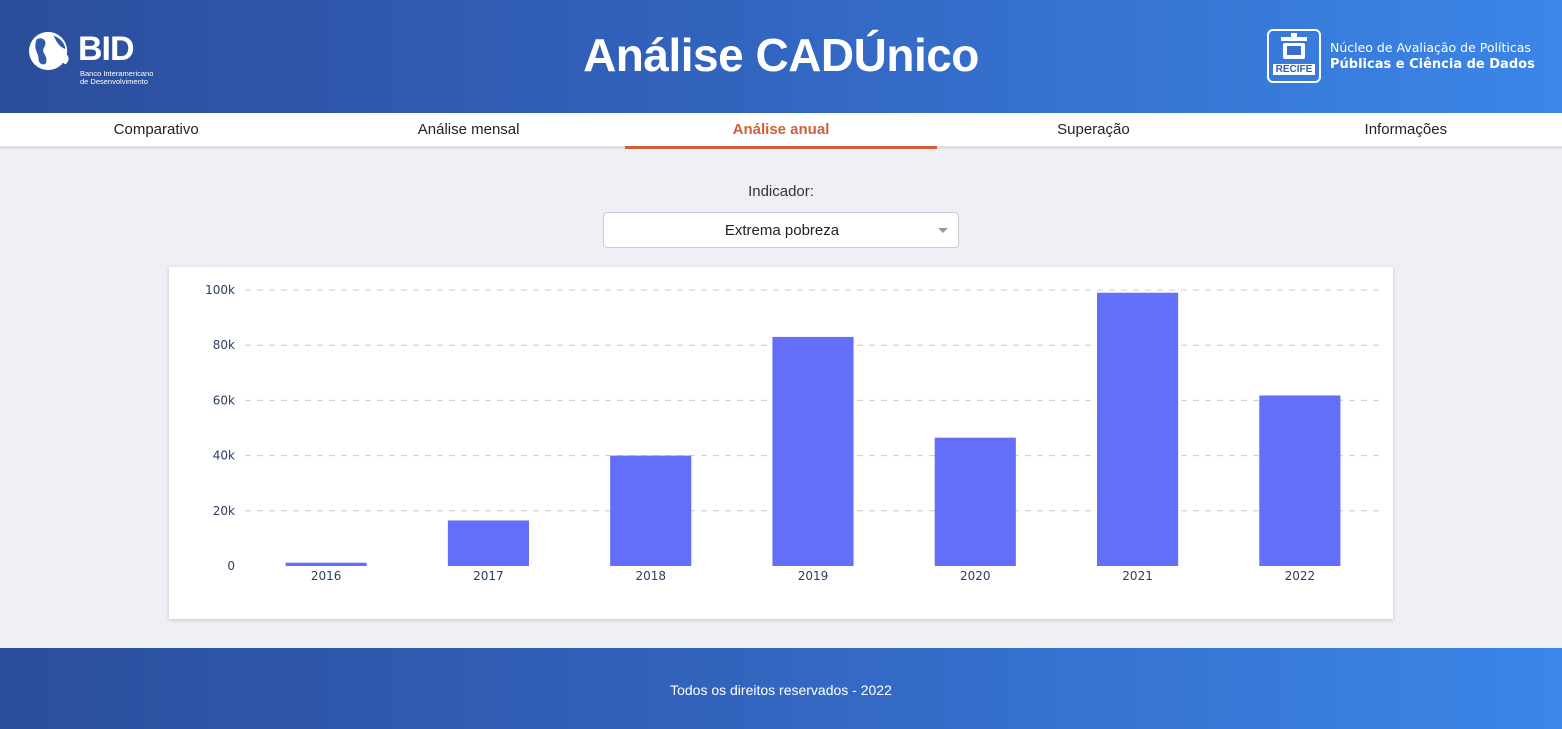  Describe the element at coordinates (975, 576) in the screenshot. I see `x-tick-label: 2020` at that location.